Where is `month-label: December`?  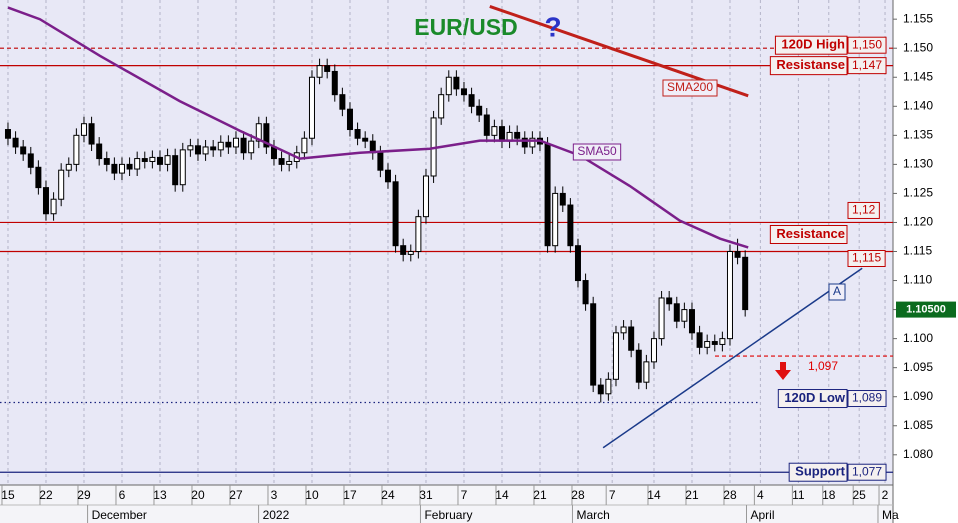
month-label: December is located at coordinates (119, 515).